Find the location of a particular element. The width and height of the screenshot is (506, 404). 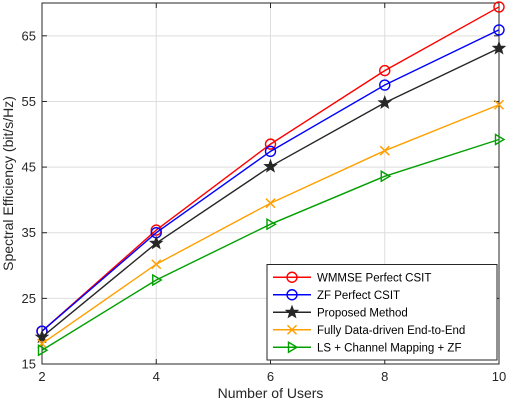

y-tick-label: 65 is located at coordinates (29, 35).